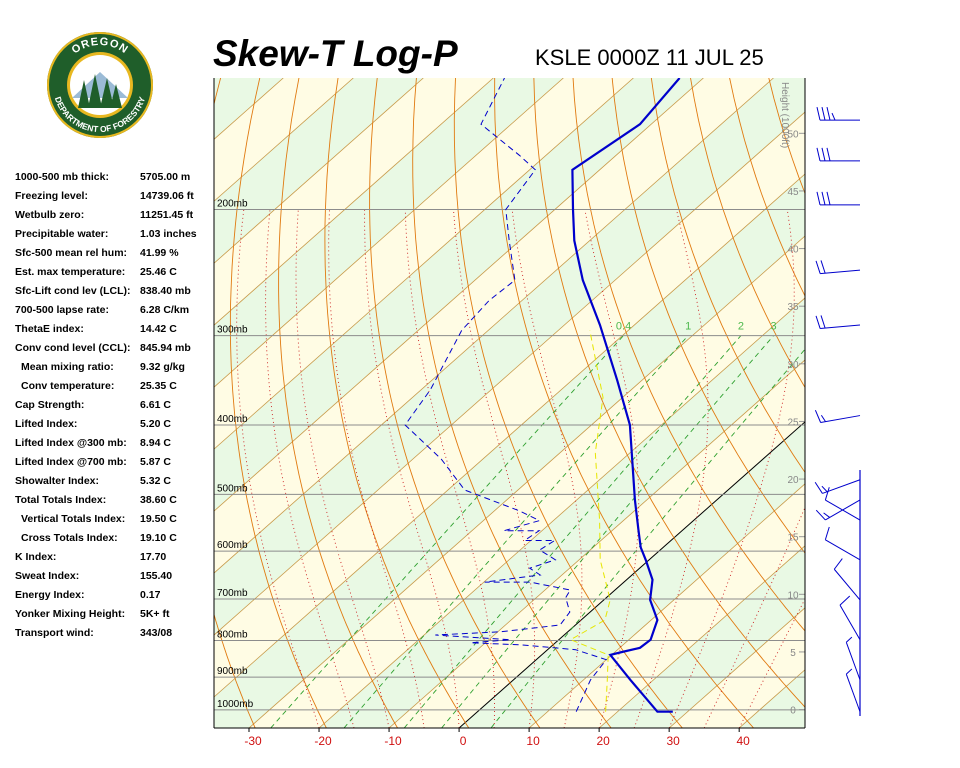 Image resolution: width=960 pixels, height=768 pixels. I want to click on mixing-ratio-label: 5, so click(816, 327).